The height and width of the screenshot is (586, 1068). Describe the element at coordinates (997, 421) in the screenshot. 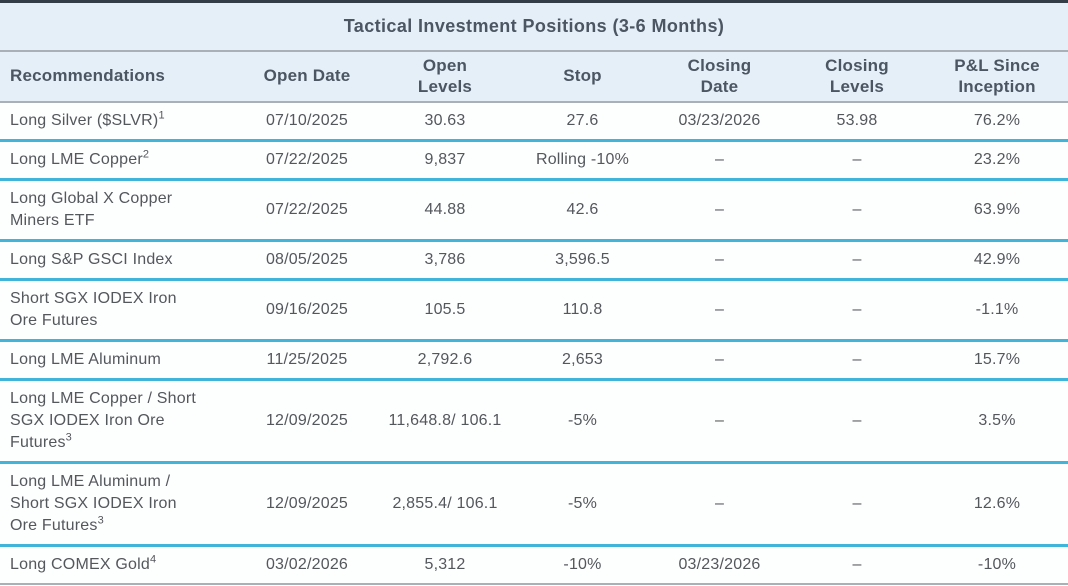

I see `pnl-cell: 3.5%` at that location.